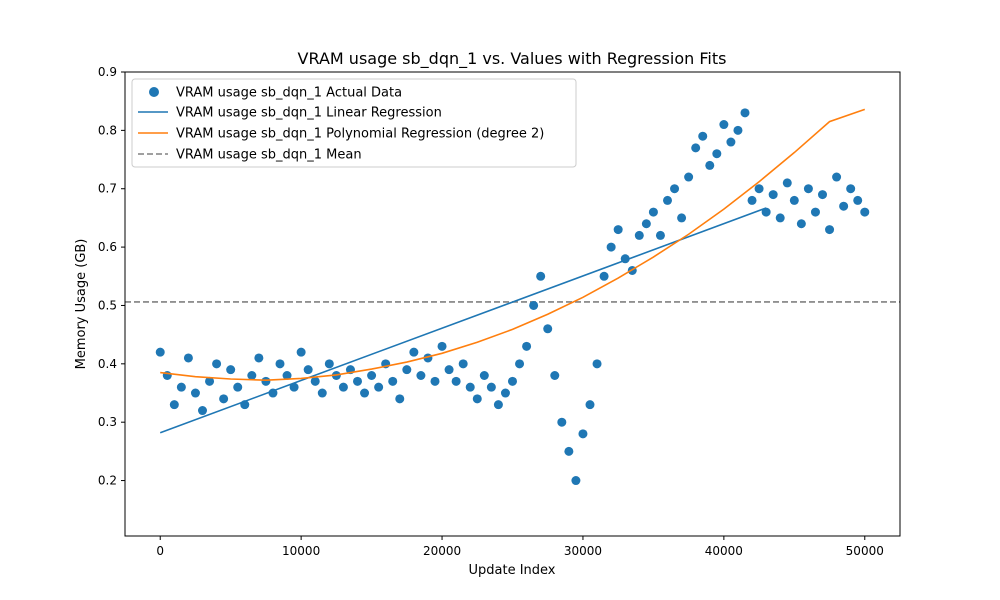 The image size is (1000, 600). What do you see at coordinates (269, 155) in the screenshot?
I see `legend-label-mean: VRAM usage sb_dqn_1 Mean` at bounding box center [269, 155].